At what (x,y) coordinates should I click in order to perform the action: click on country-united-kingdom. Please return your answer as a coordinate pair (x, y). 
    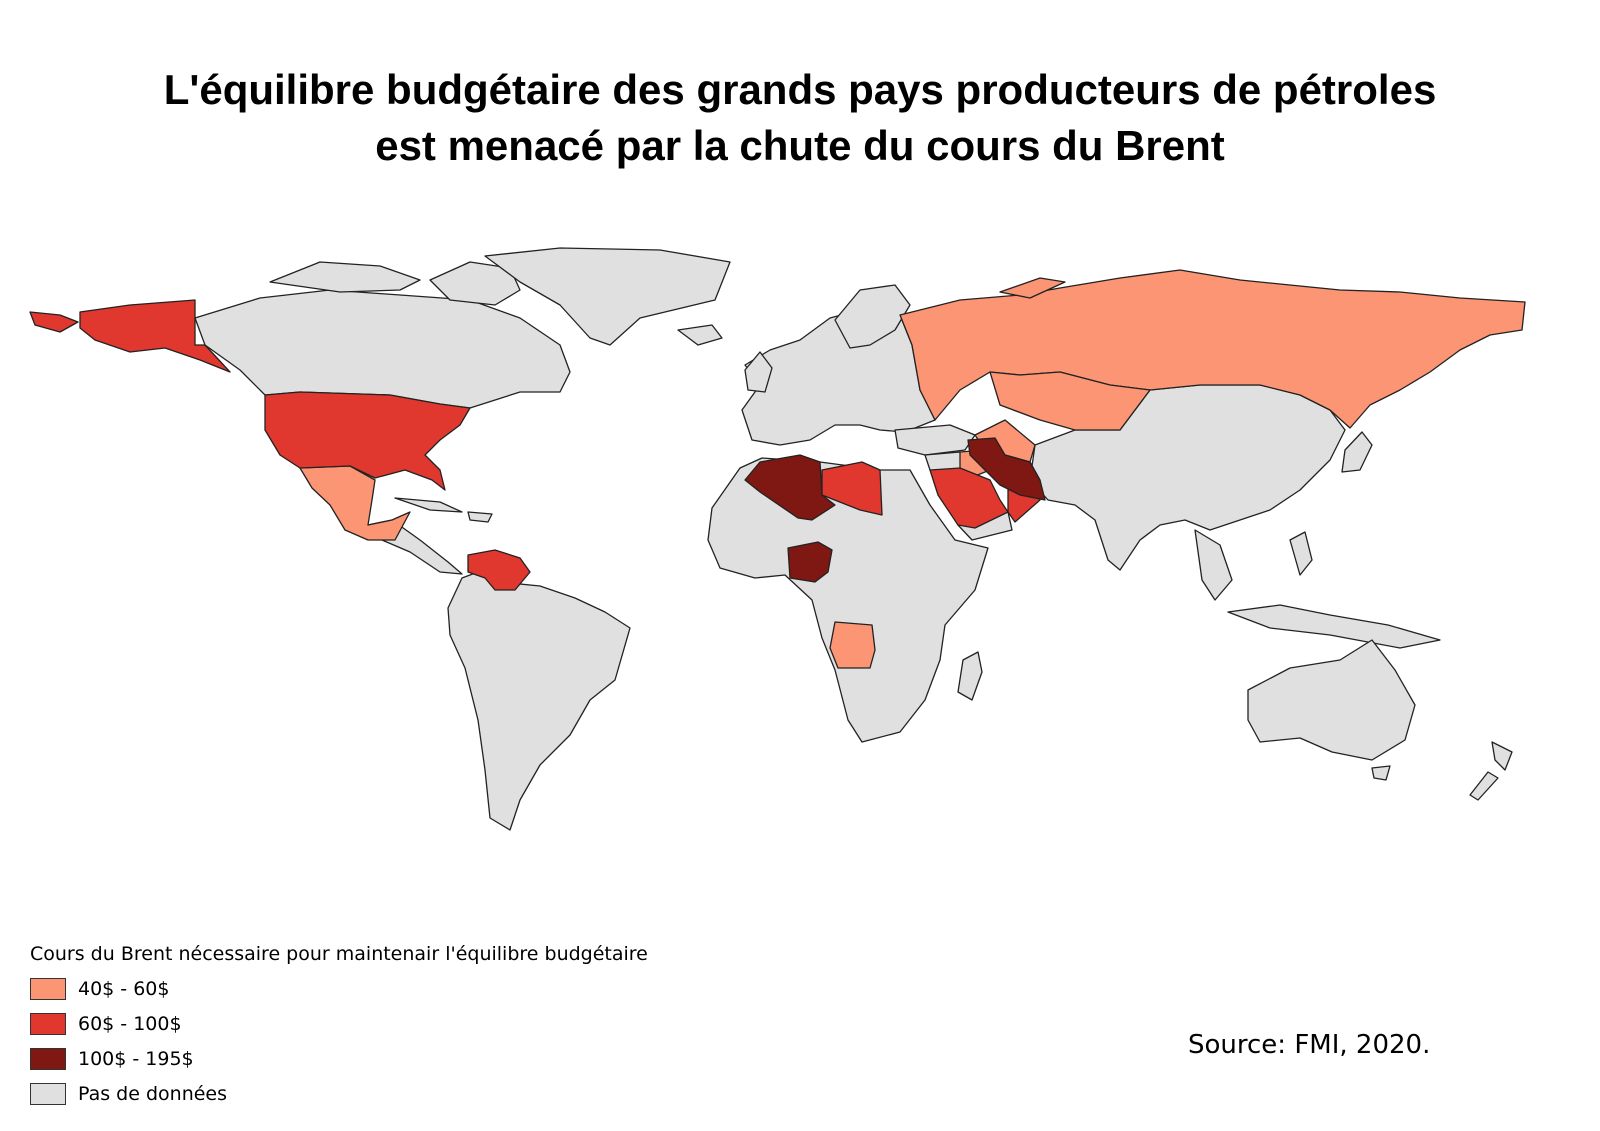
    Looking at the image, I should click on (758, 372).